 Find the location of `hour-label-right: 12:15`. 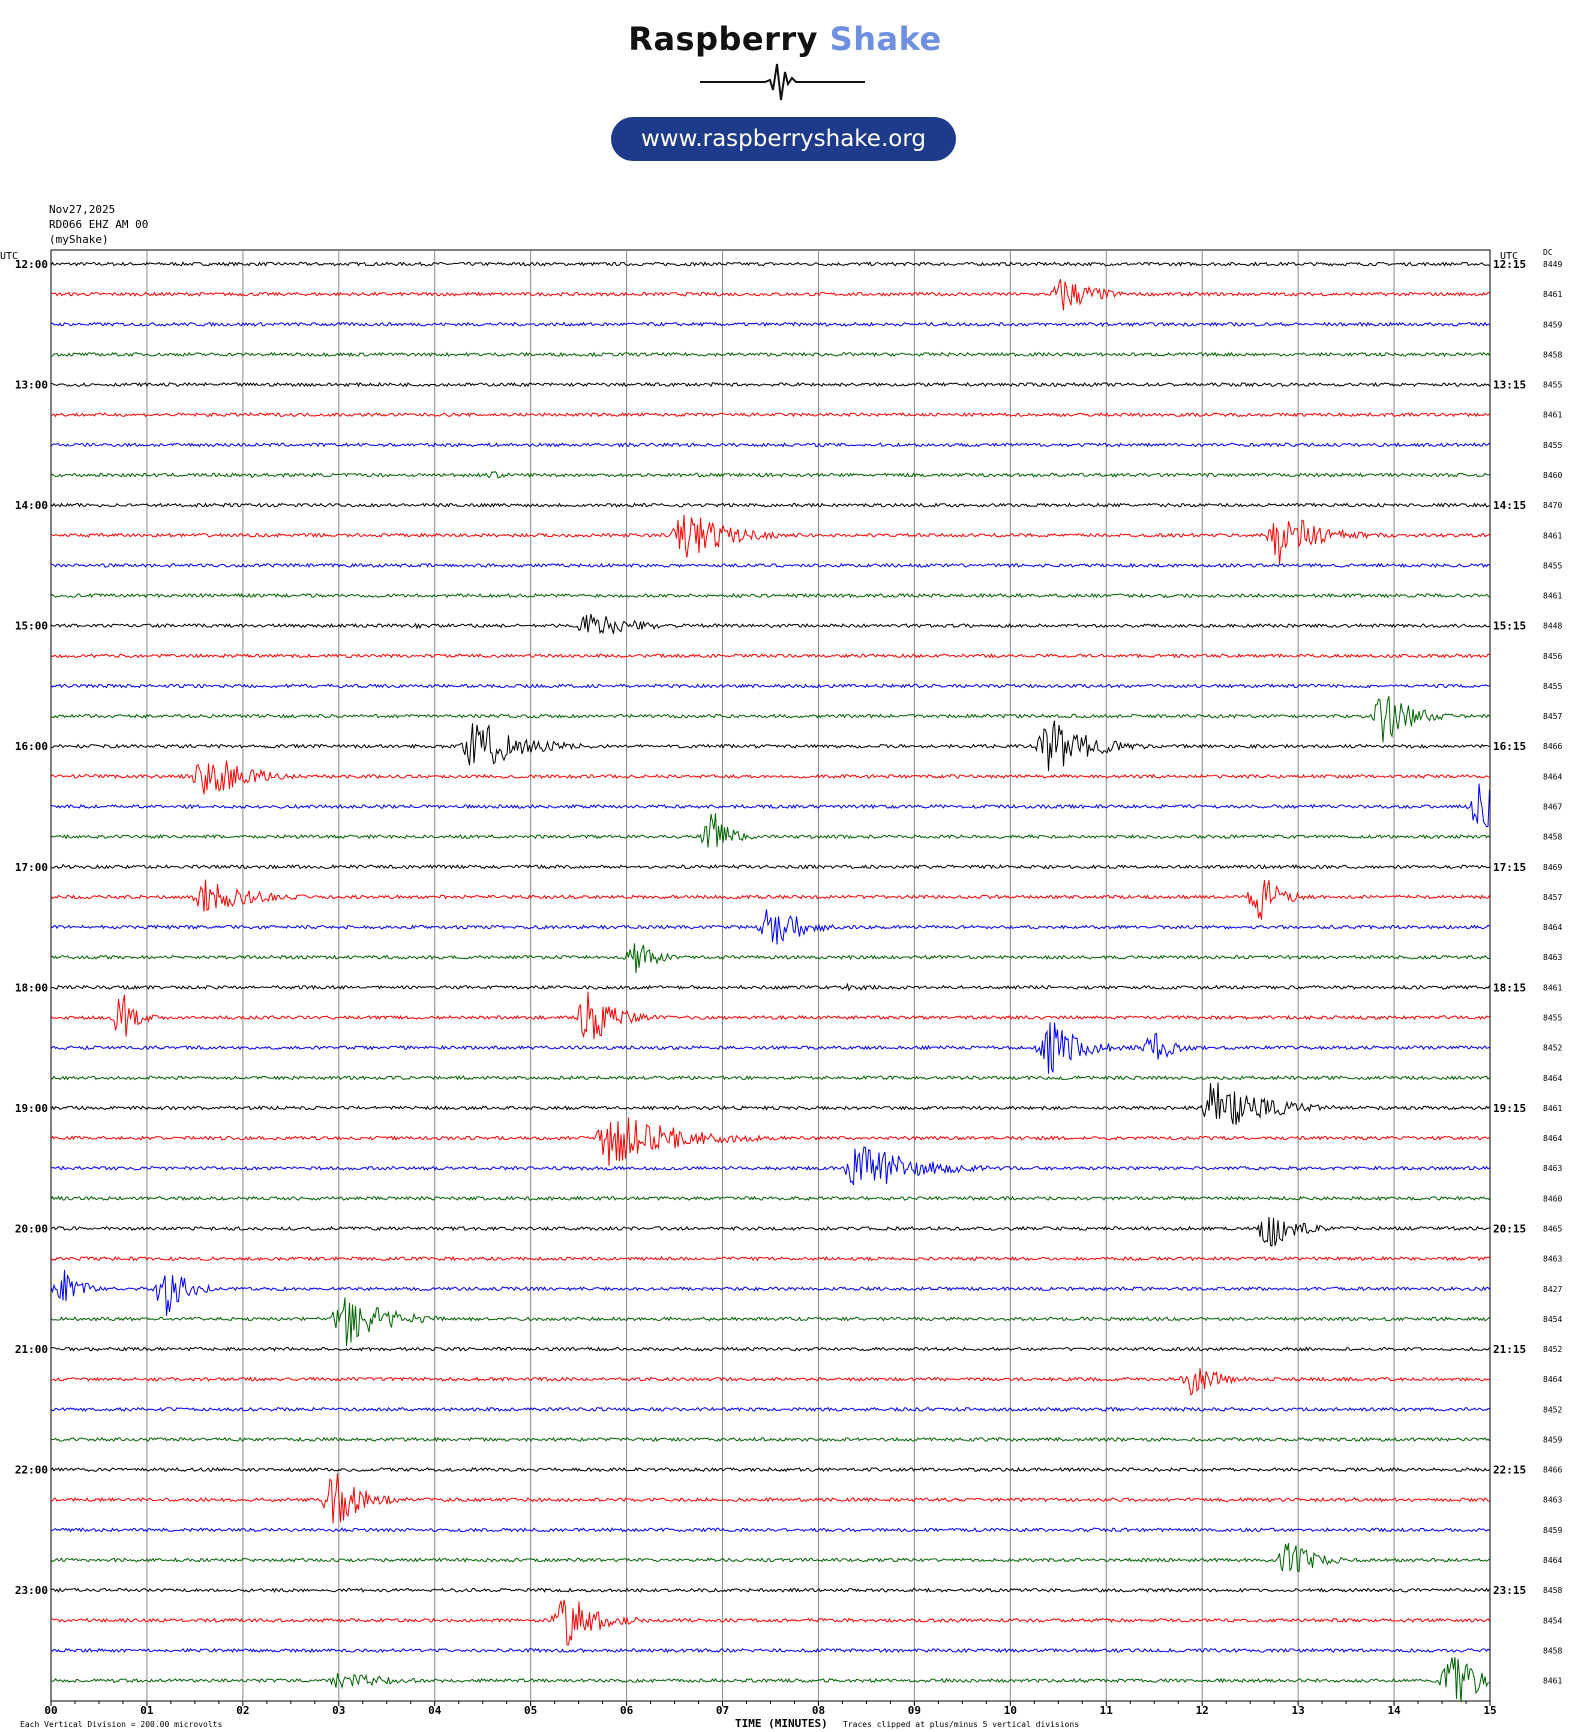

hour-label-right: 12:15 is located at coordinates (1509, 264).